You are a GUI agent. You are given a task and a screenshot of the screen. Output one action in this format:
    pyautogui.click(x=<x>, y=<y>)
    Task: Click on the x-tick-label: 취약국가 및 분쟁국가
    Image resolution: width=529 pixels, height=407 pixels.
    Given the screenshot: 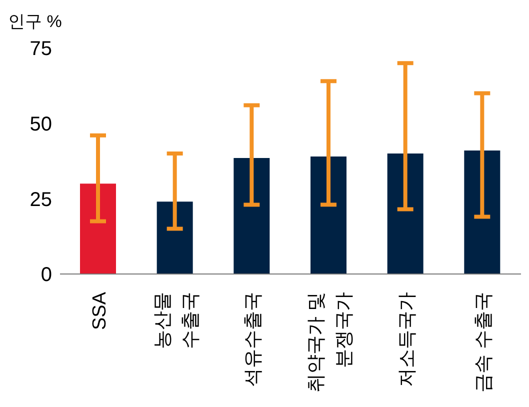 What is the action you would take?
    pyautogui.click(x=330, y=342)
    